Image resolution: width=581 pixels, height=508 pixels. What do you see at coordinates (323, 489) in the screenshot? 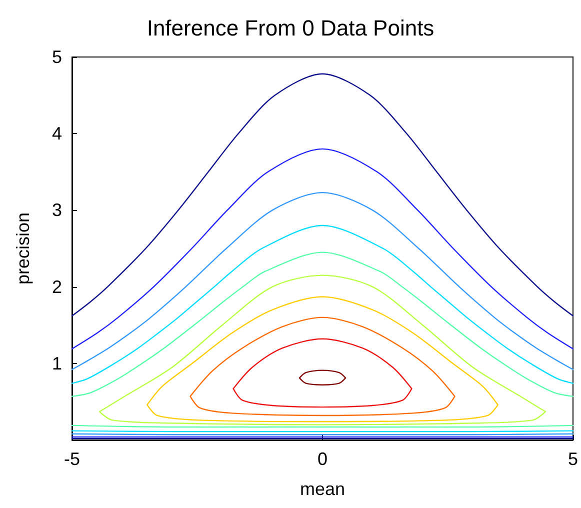
I see `x-axis-title: mean` at bounding box center [323, 489].